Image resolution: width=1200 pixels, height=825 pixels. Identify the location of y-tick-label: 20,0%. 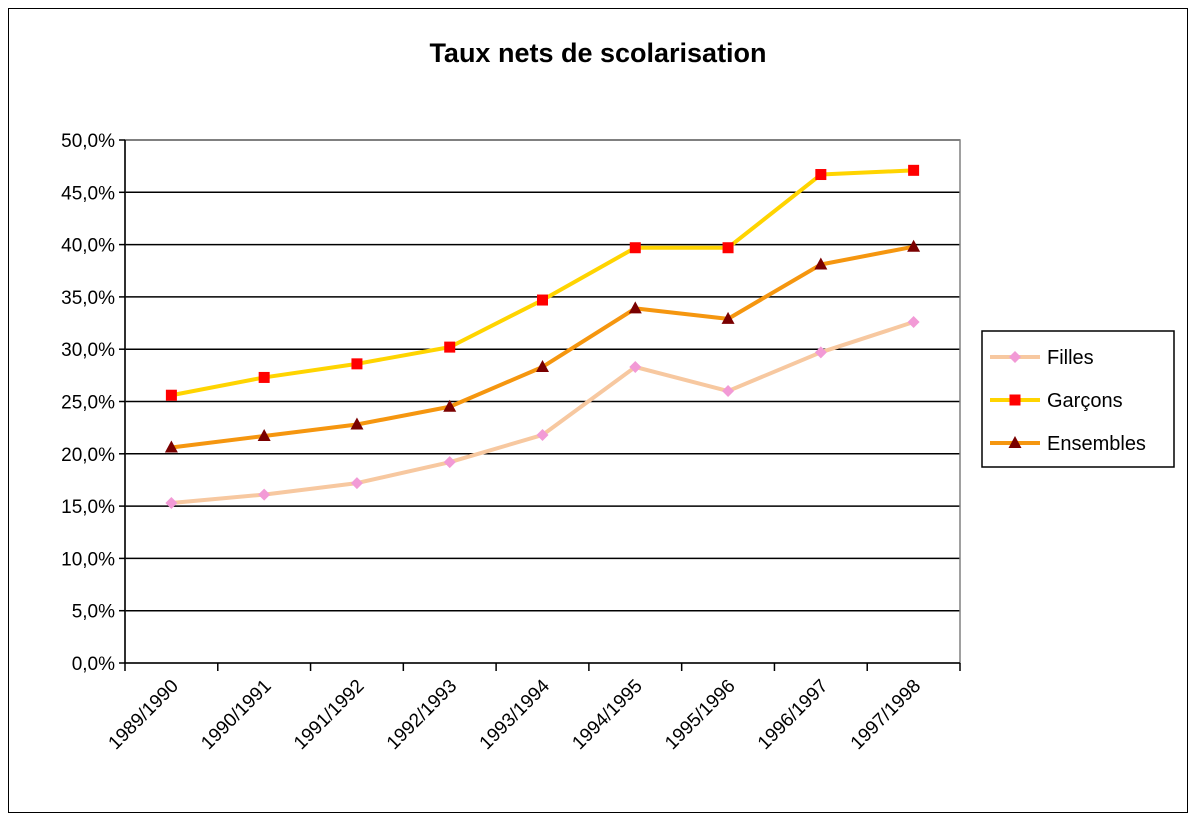
(88, 455).